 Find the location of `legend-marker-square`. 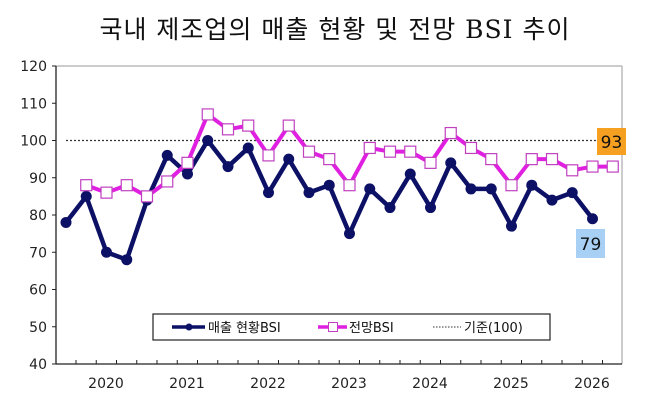

legend-marker-square is located at coordinates (333, 327).